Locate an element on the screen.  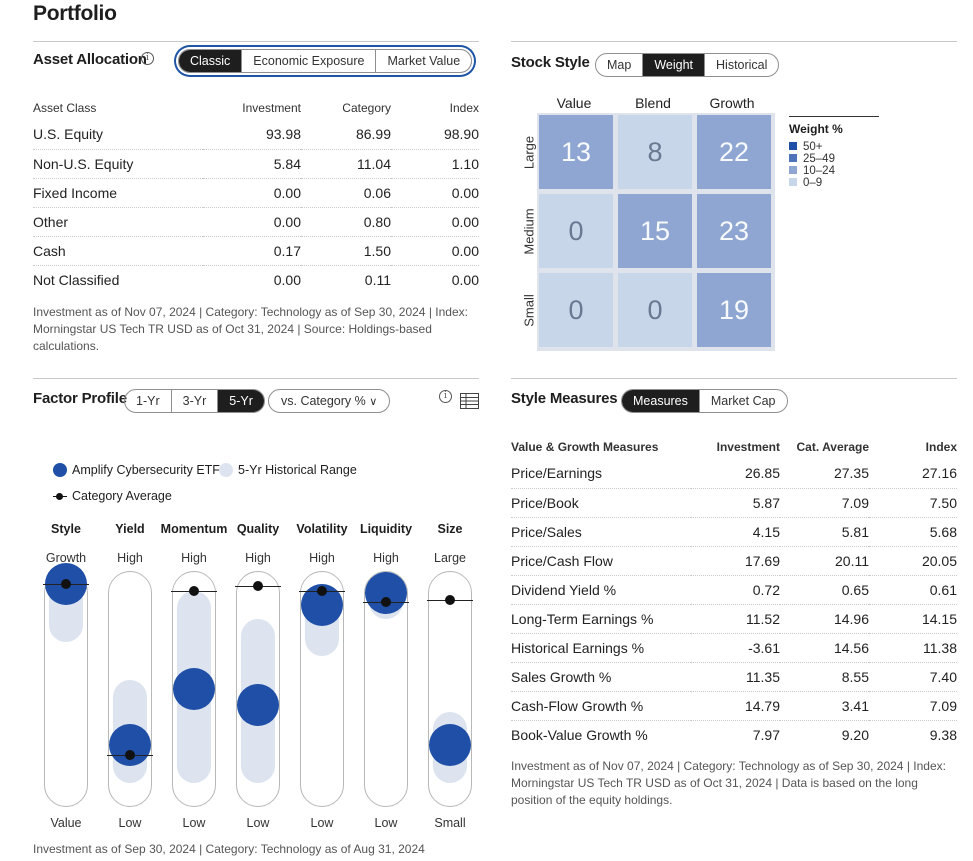
tab-measures: Measures is located at coordinates (660, 401).